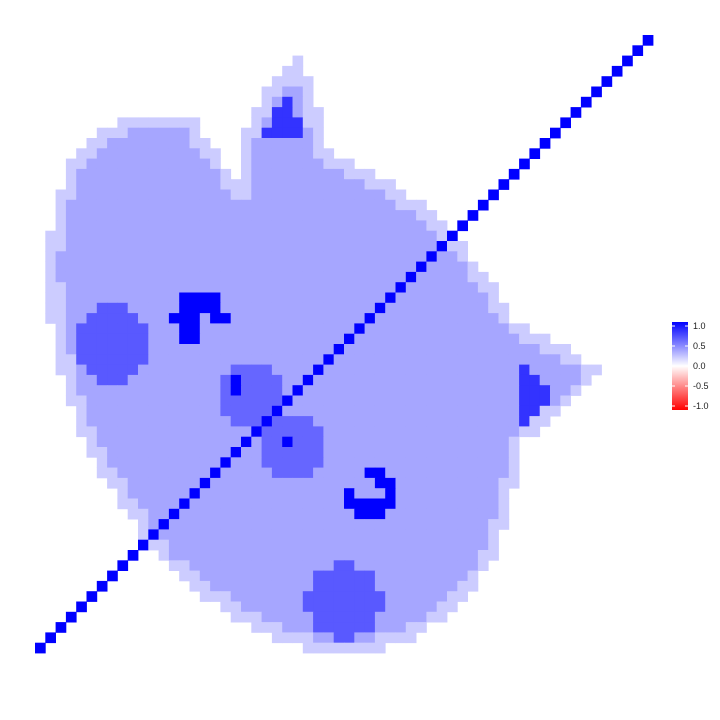  I want to click on colorbar-tick-label: 1.0, so click(699, 326).